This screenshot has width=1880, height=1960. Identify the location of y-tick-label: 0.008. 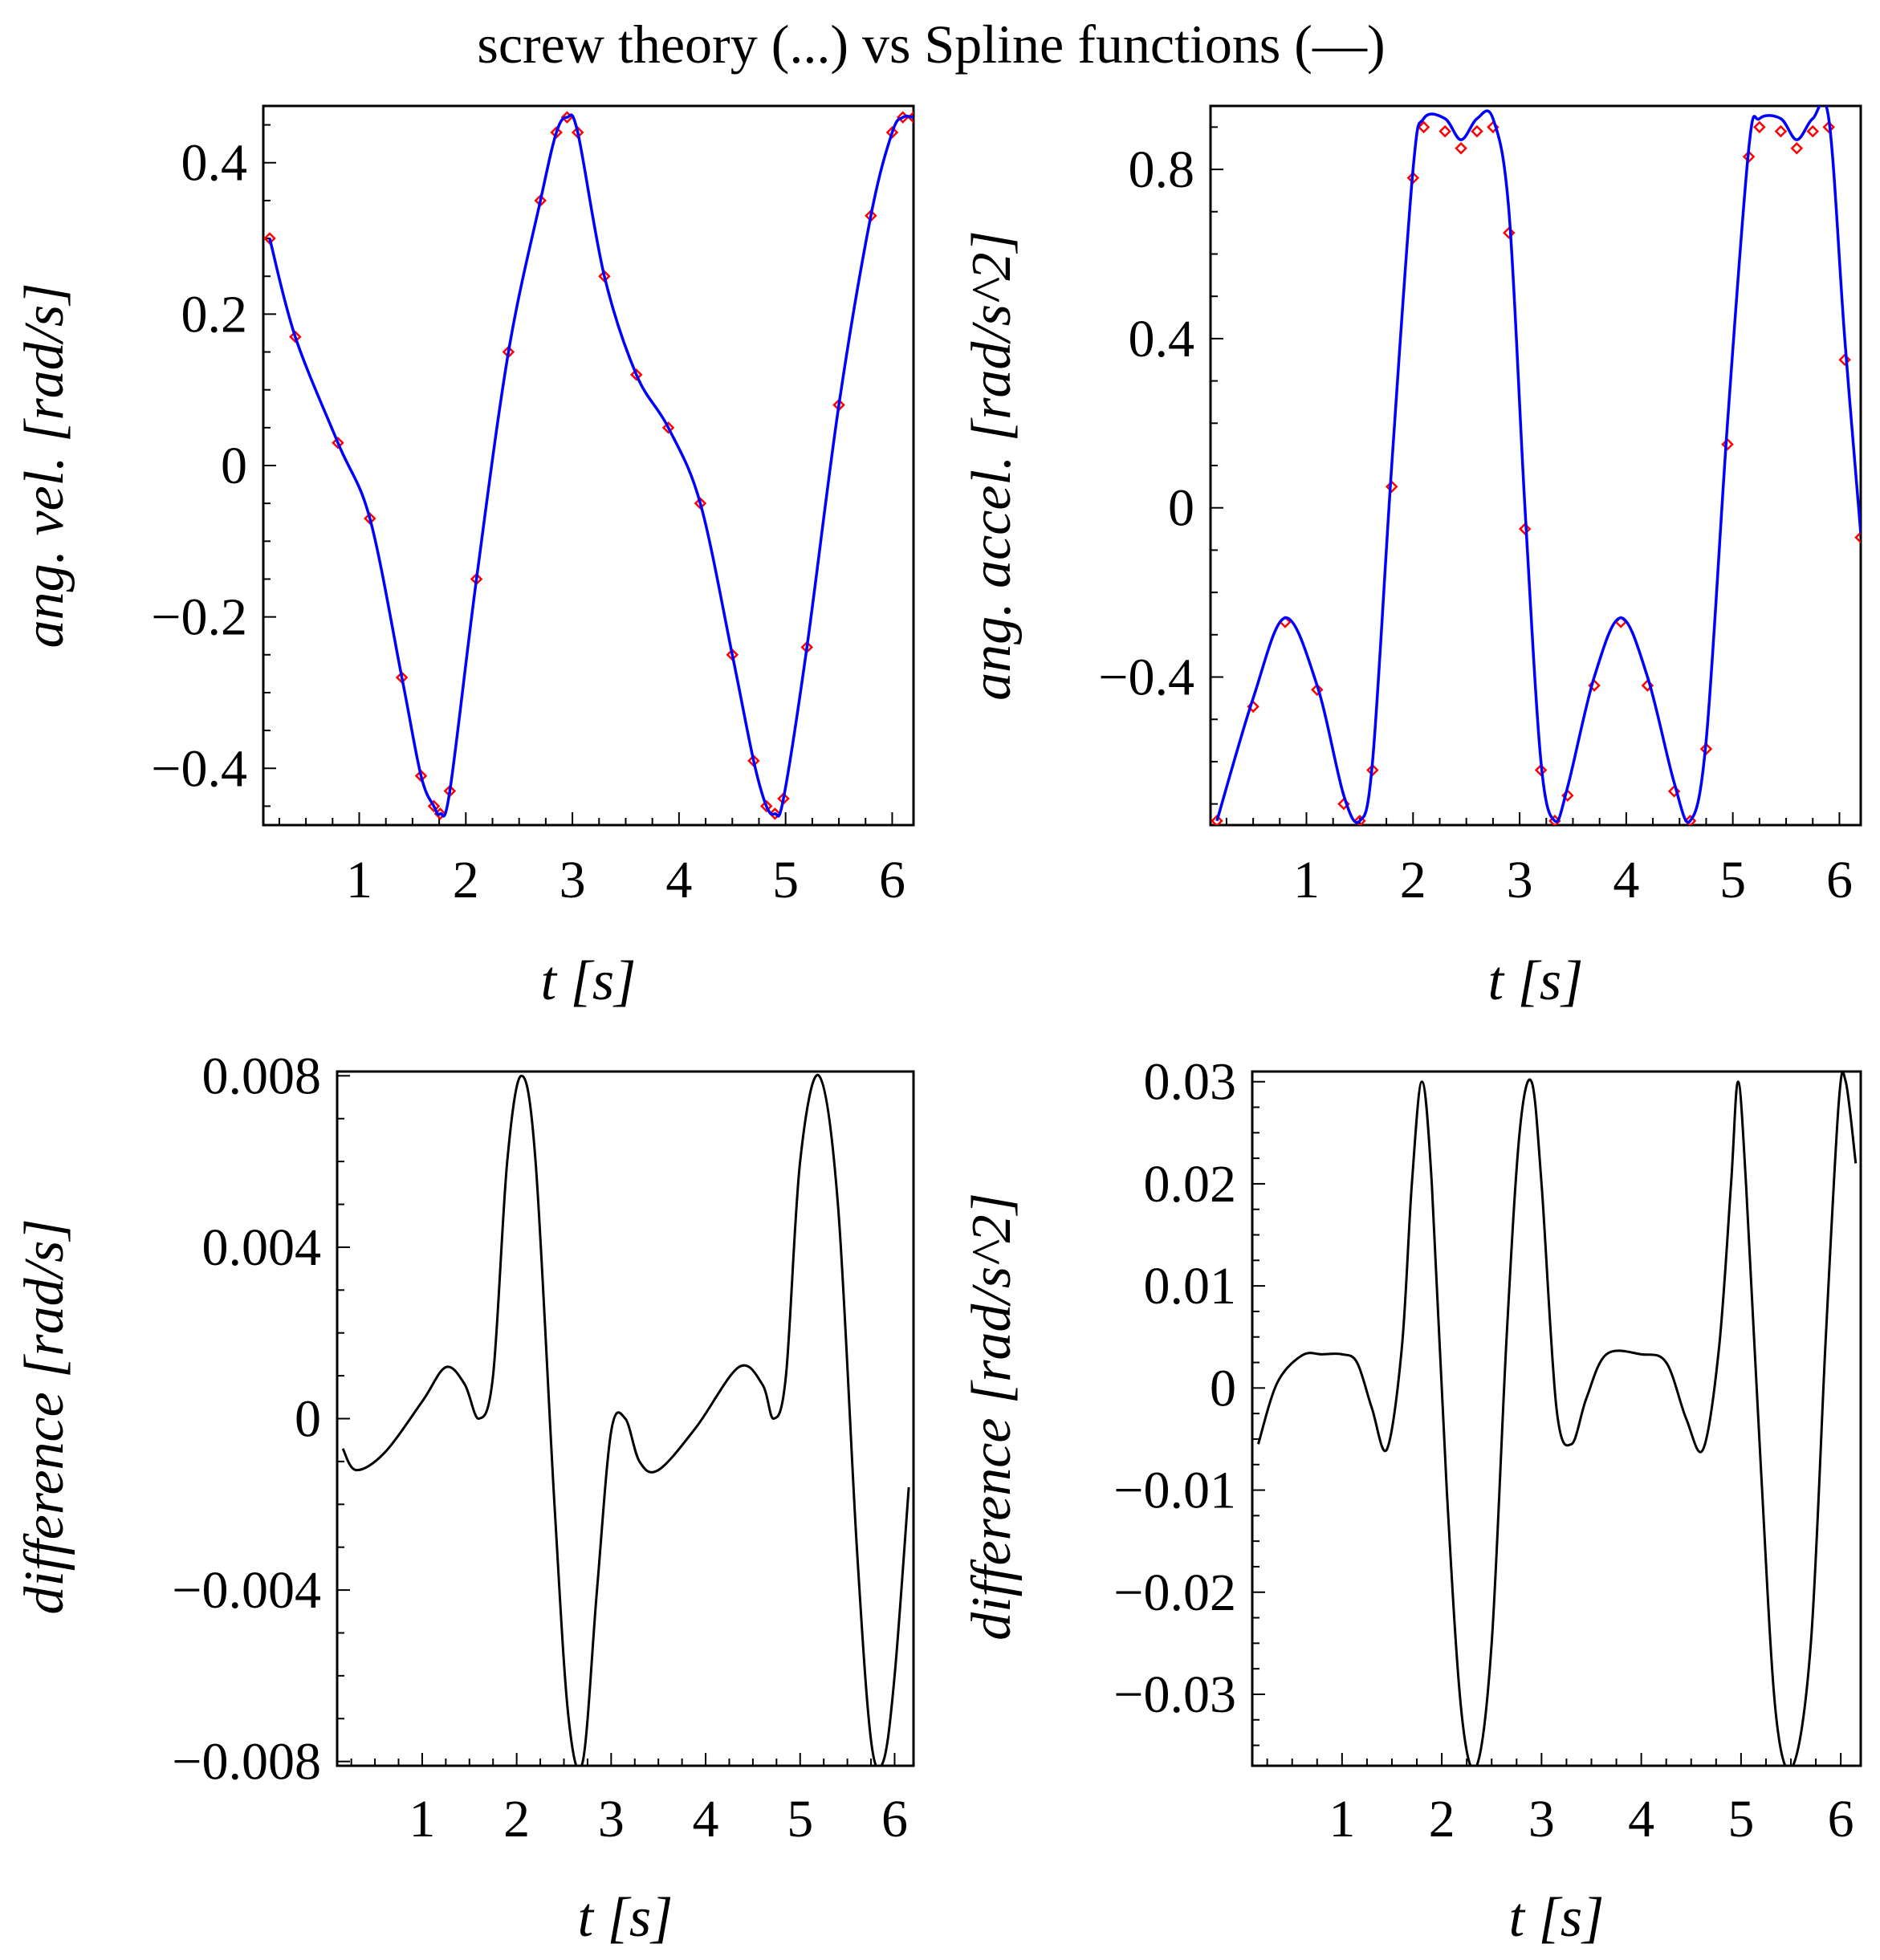
(262, 1076).